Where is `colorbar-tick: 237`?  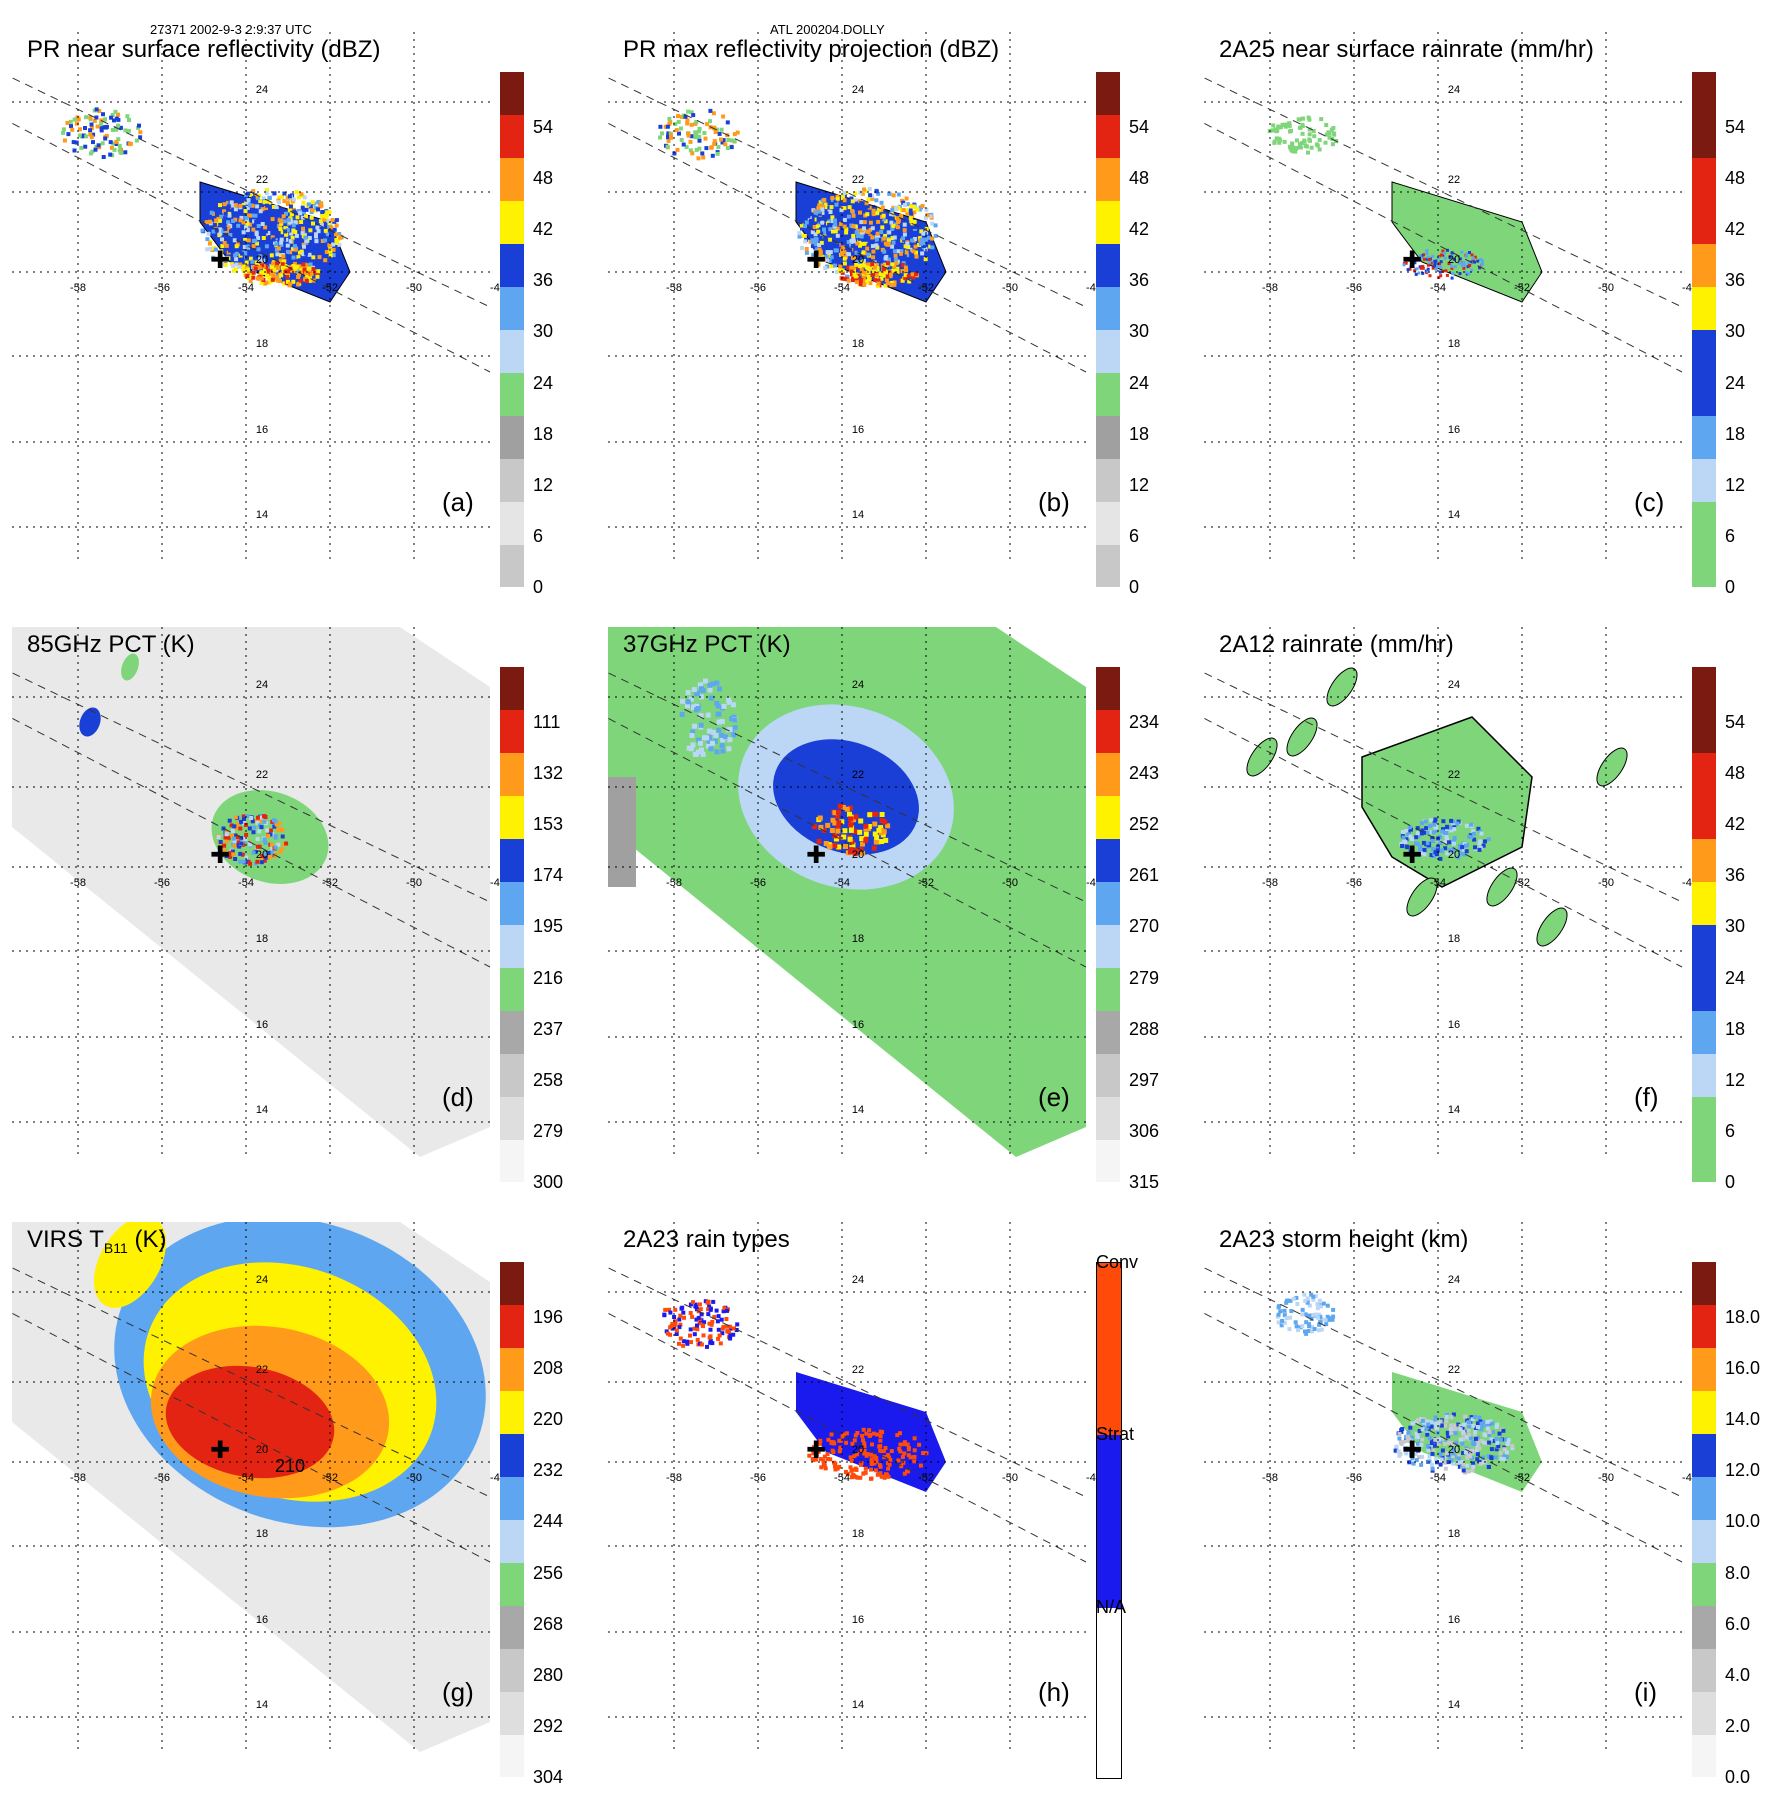
colorbar-tick: 237 is located at coordinates (548, 1028).